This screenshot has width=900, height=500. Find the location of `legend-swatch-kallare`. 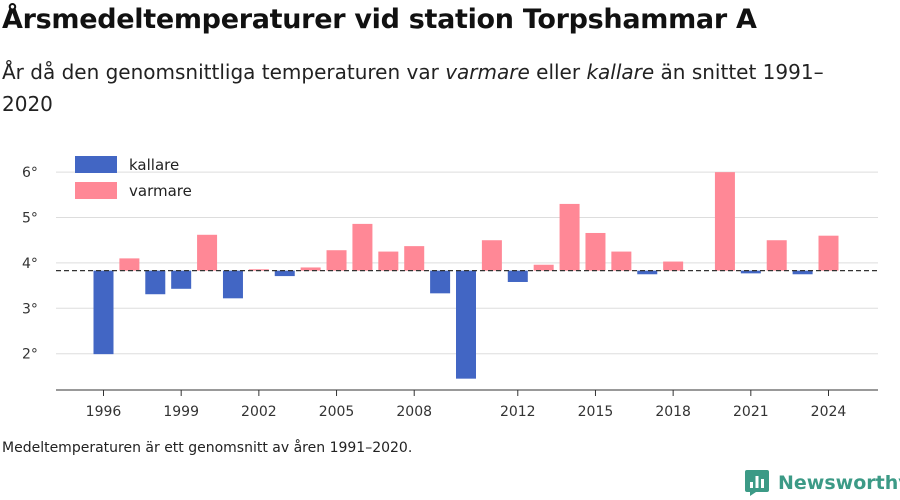

legend-swatch-kallare is located at coordinates (96, 164).